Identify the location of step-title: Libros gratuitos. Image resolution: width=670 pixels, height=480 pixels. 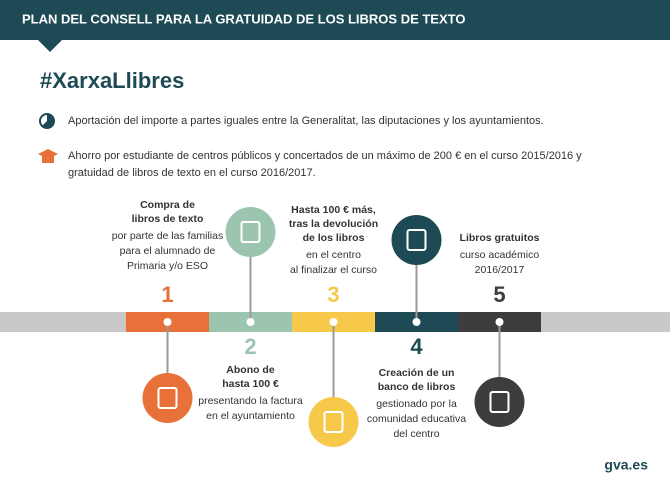
(500, 238).